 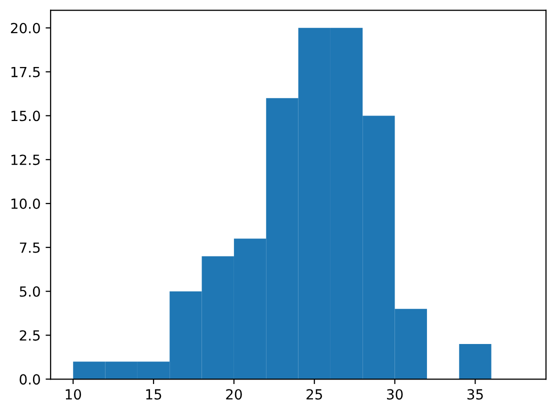 What do you see at coordinates (25, 72) in the screenshot?
I see `y-tick-label: 17.5` at bounding box center [25, 72].